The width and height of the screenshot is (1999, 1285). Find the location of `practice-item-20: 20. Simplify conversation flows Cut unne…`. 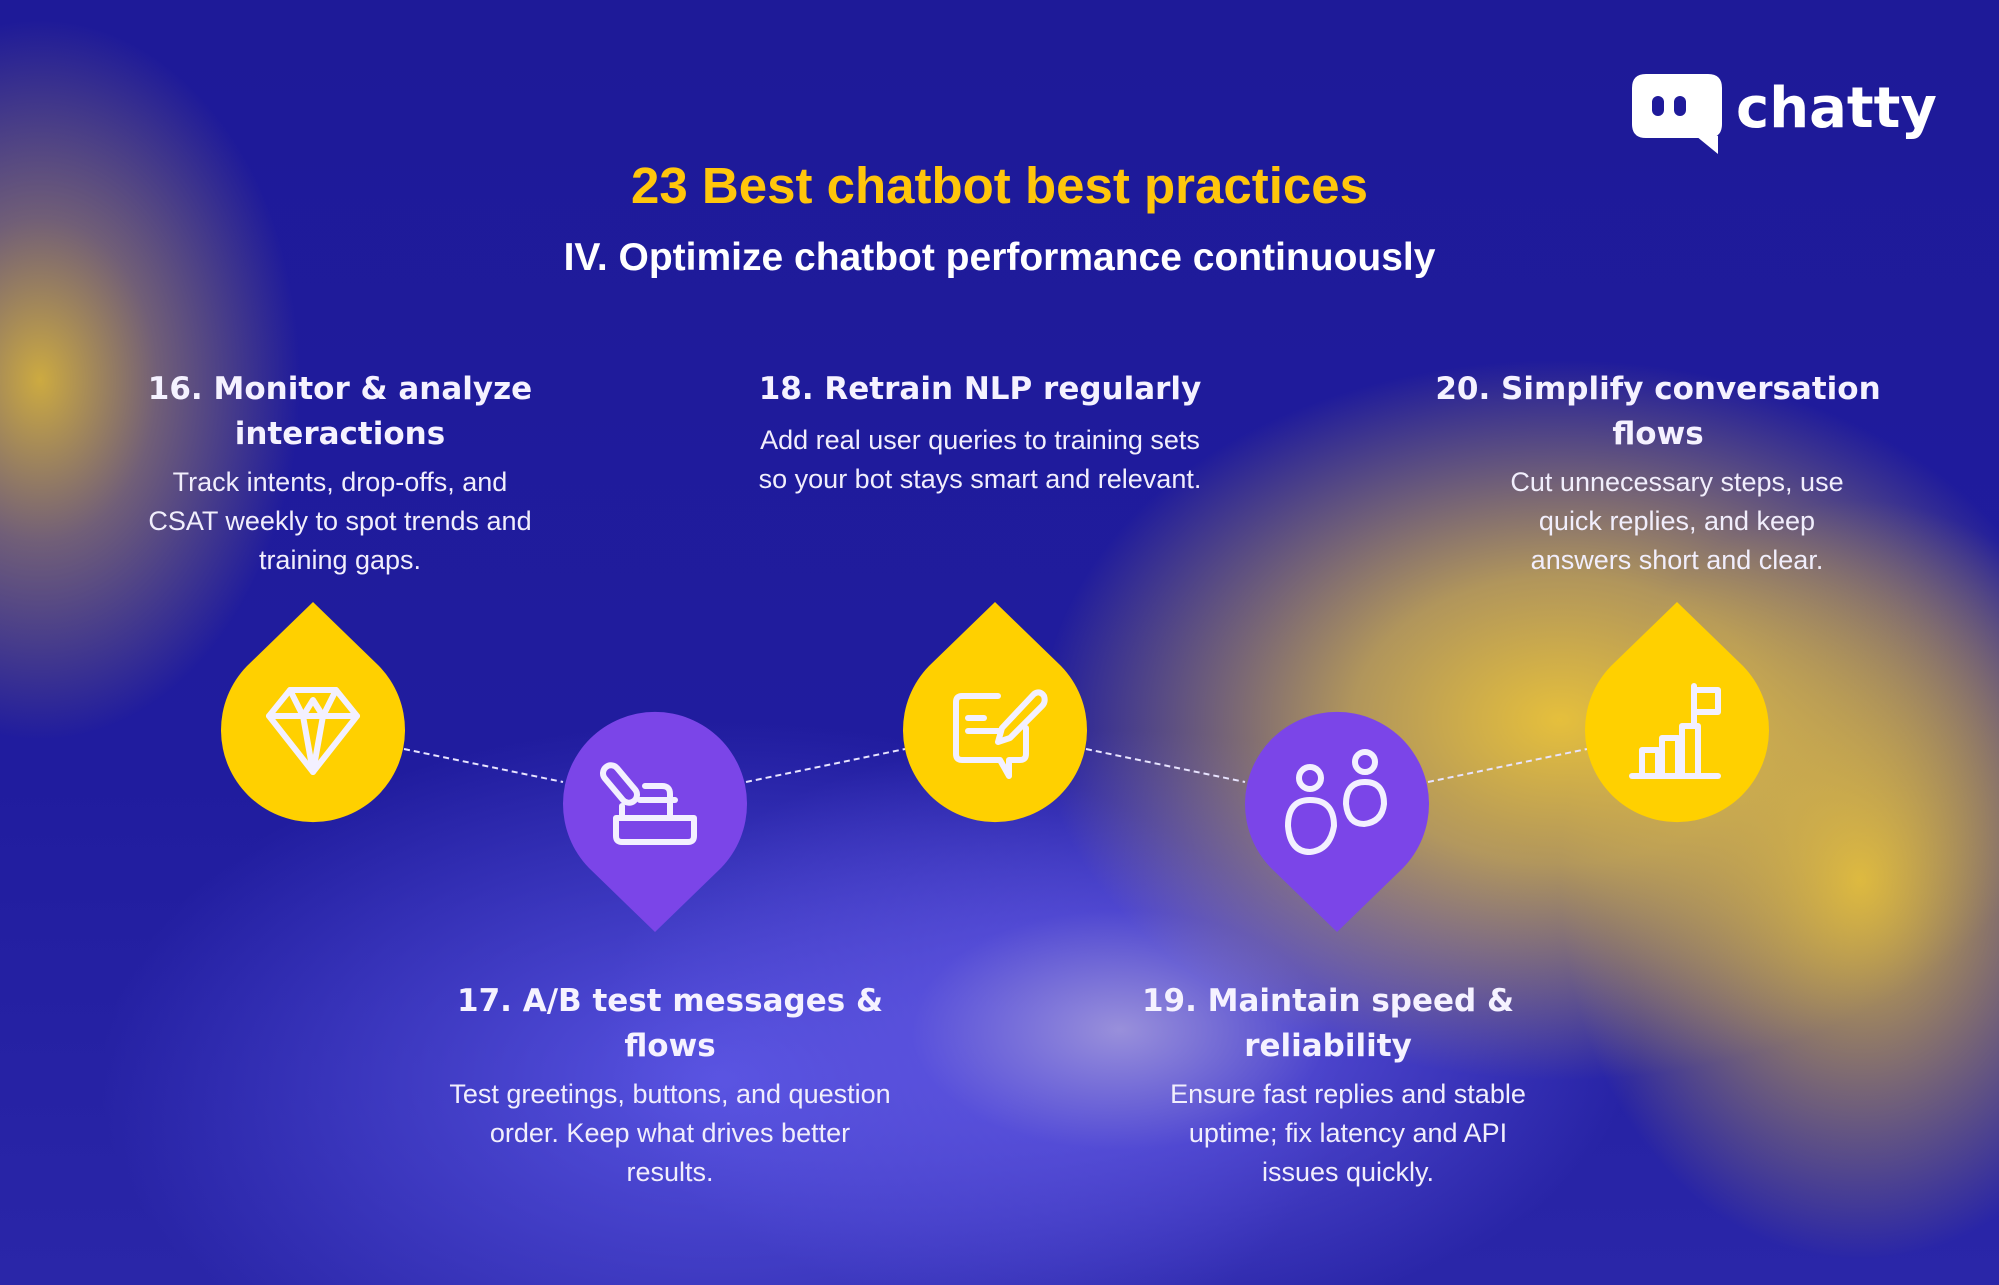

practice-item-20: 20. Simplify conversation flows Cut unne… is located at coordinates (1658, 473).